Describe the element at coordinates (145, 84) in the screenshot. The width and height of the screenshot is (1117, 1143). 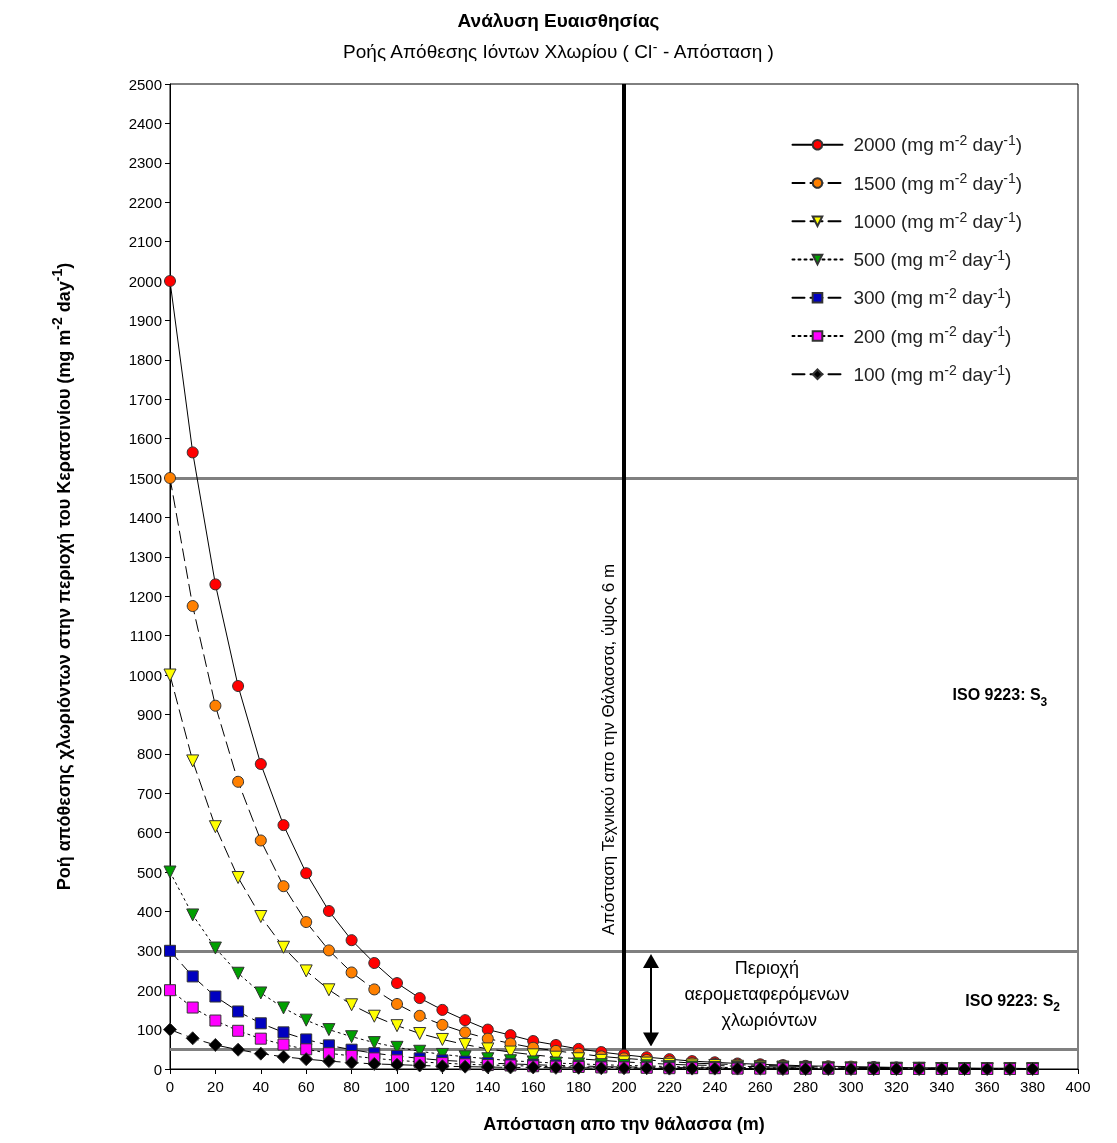
I see `y-tick-label: 2500` at that location.